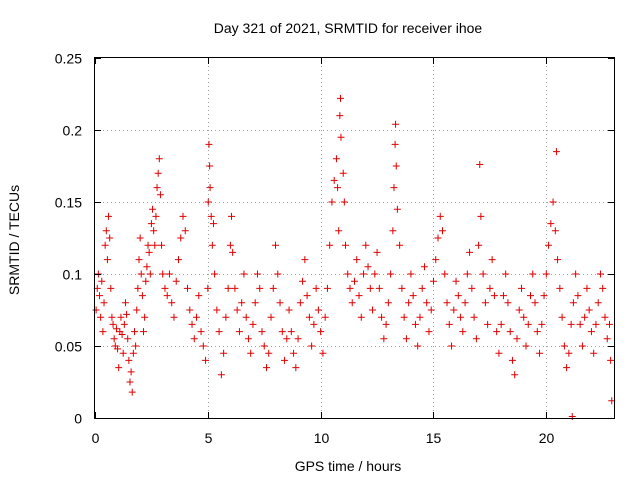 This screenshot has width=640, height=480. I want to click on x-tick-label: 10, so click(322, 438).